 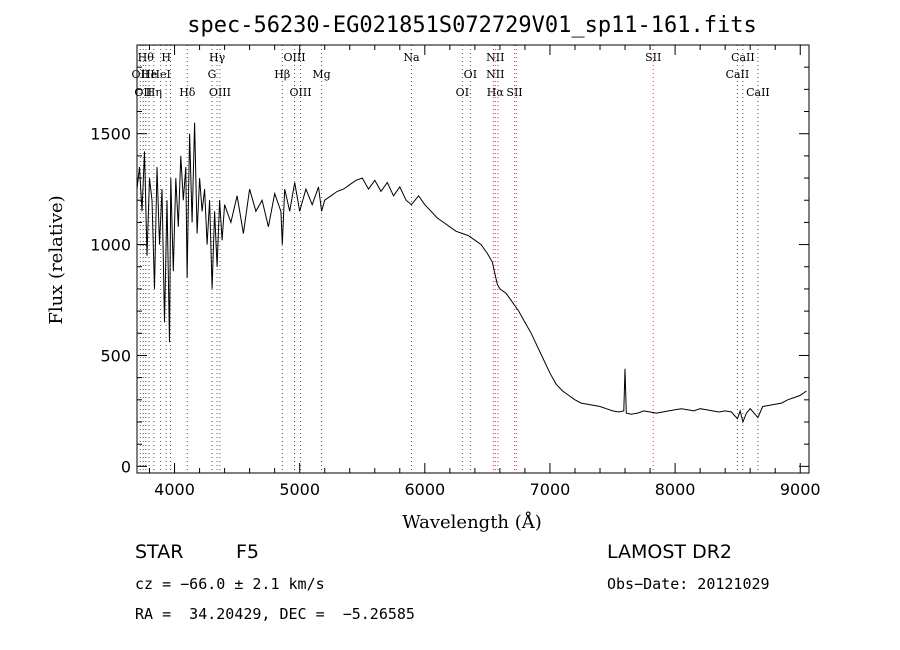 What do you see at coordinates (115, 355) in the screenshot?
I see `y-tick-label: 500` at bounding box center [115, 355].